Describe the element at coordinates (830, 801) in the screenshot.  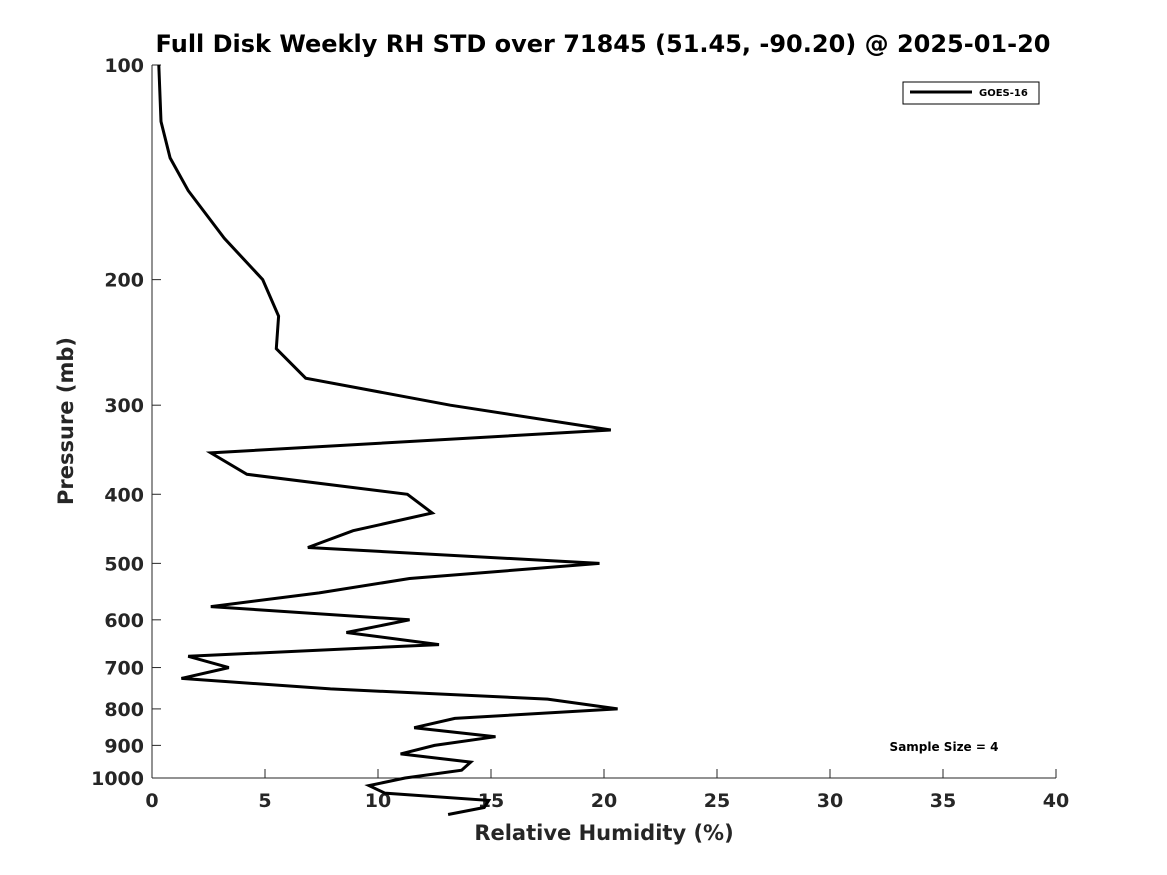
I see `x-tick-label: 30` at that location.